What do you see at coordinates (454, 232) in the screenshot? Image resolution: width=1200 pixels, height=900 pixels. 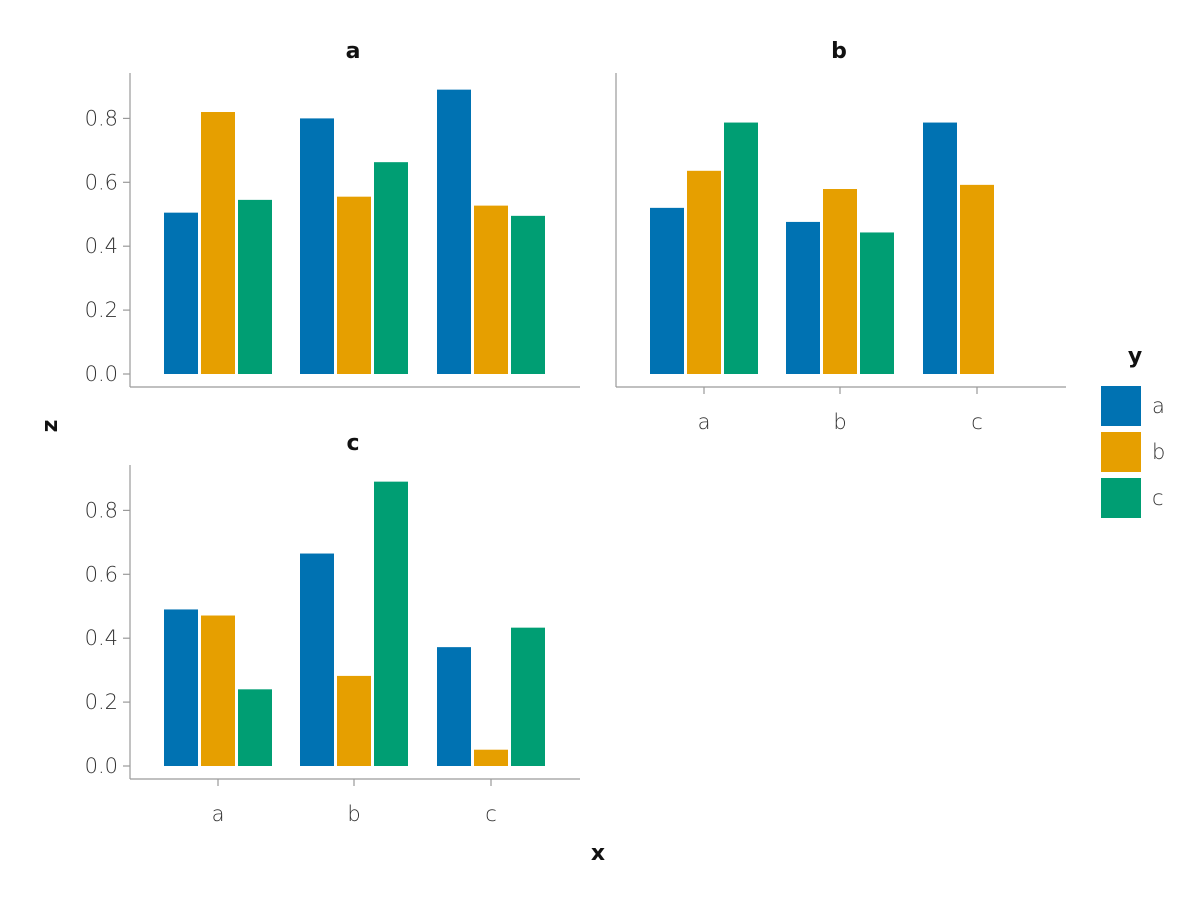 I see `bar-a-c-a` at bounding box center [454, 232].